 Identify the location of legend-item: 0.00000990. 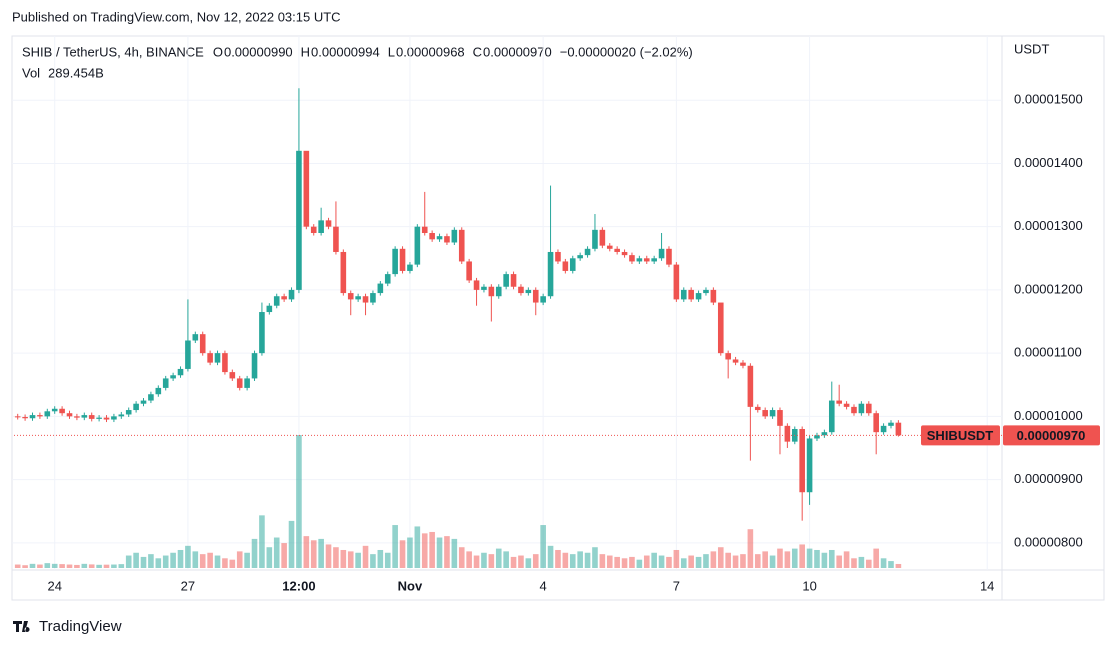
(258, 51).